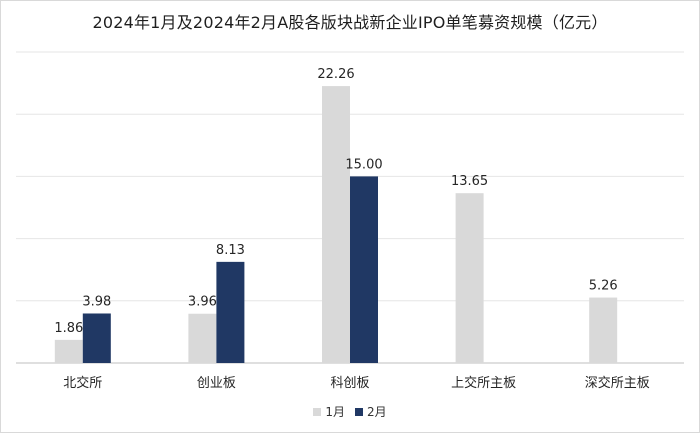  I want to click on data-label: 3.98, so click(96, 301).